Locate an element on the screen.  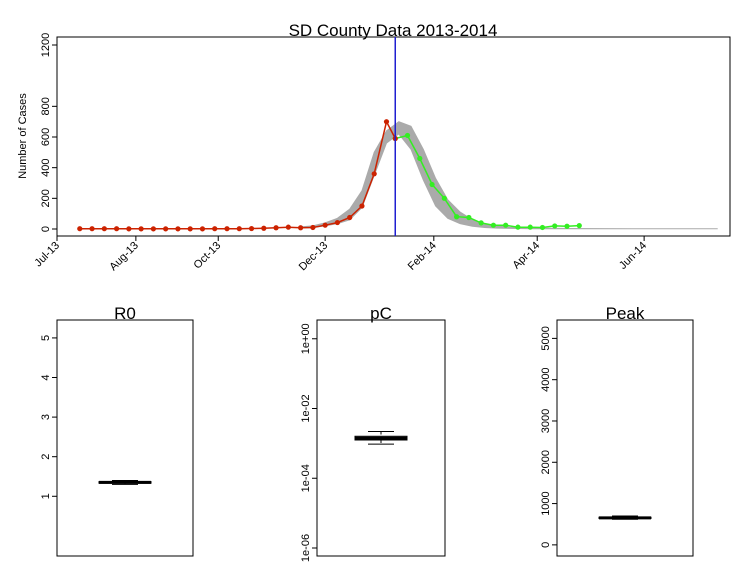
pc-boxplot-panel: pC 1e-06 1e-04 1e-02 1e+00 is located at coordinates (373, 433).